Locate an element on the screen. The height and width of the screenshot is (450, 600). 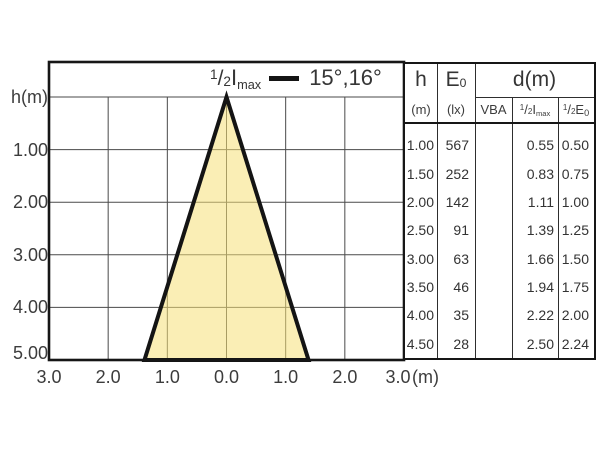
dm-group-underline is located at coordinates (534, 97).